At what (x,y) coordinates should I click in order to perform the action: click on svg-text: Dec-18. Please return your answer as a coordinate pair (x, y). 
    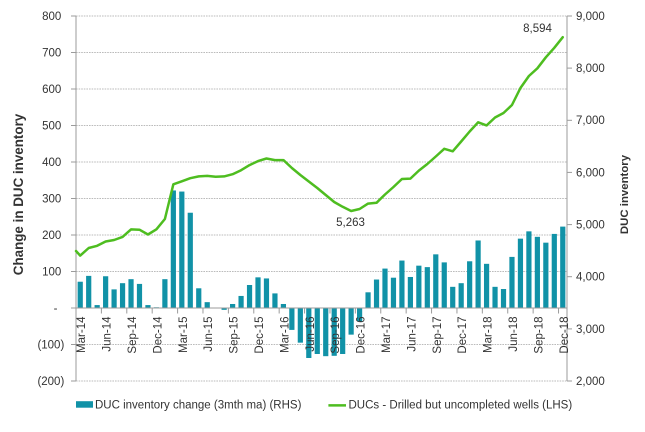
    Looking at the image, I should click on (565, 335).